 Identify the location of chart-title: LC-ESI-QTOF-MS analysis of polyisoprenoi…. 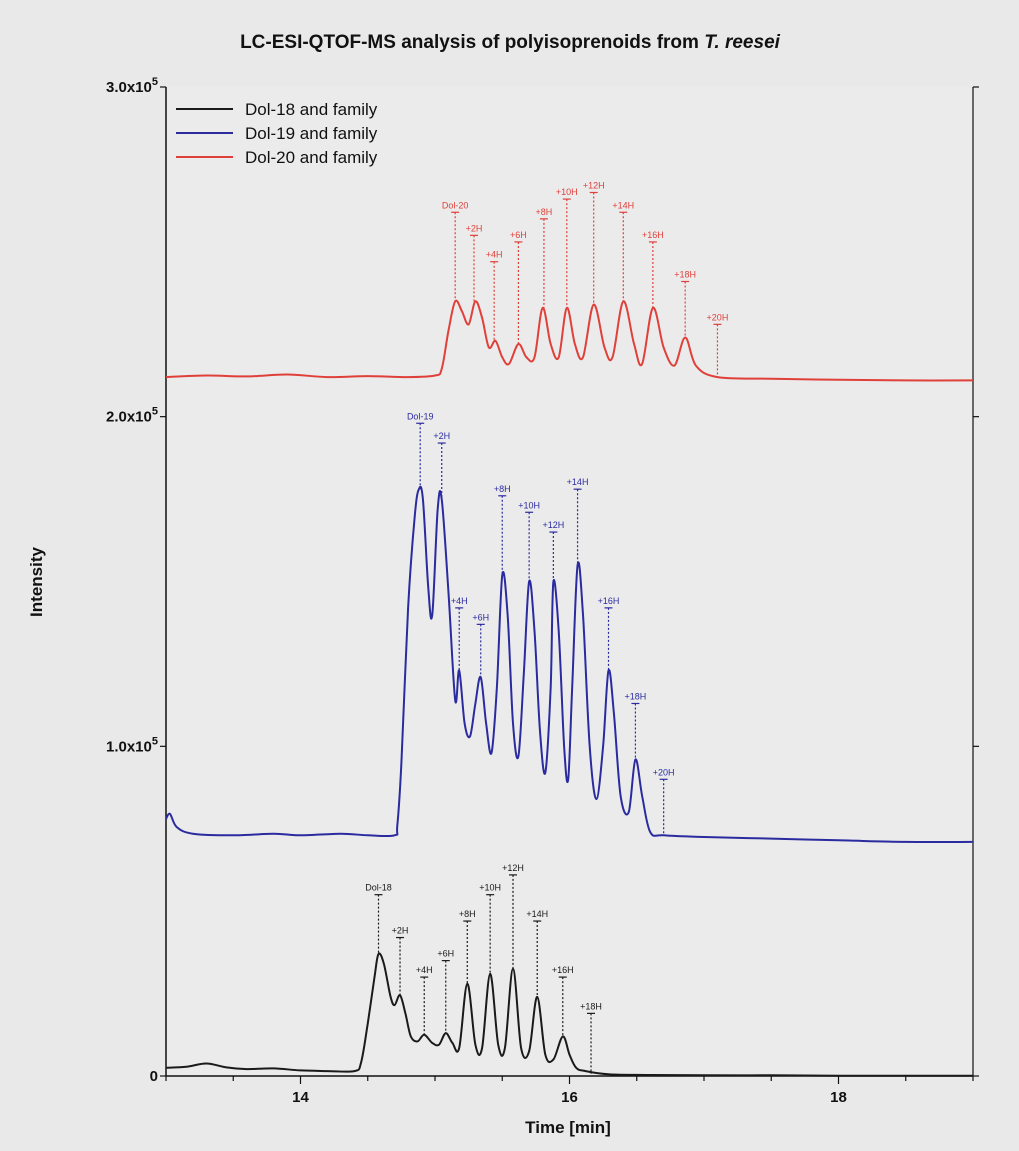
(510, 42).